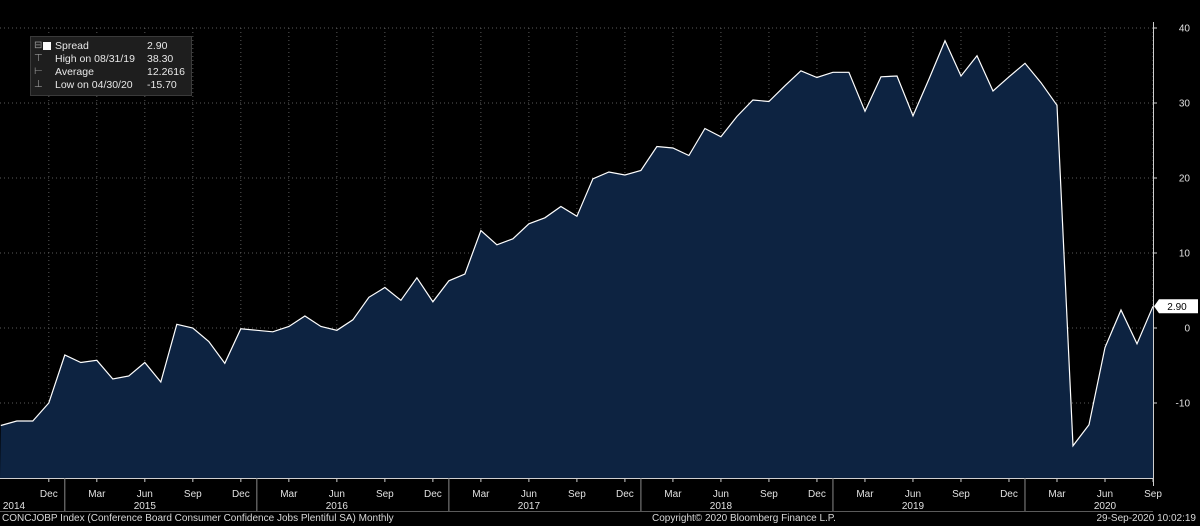  Describe the element at coordinates (157, 46) in the screenshot. I see `legend-series-value: 2.90` at that location.